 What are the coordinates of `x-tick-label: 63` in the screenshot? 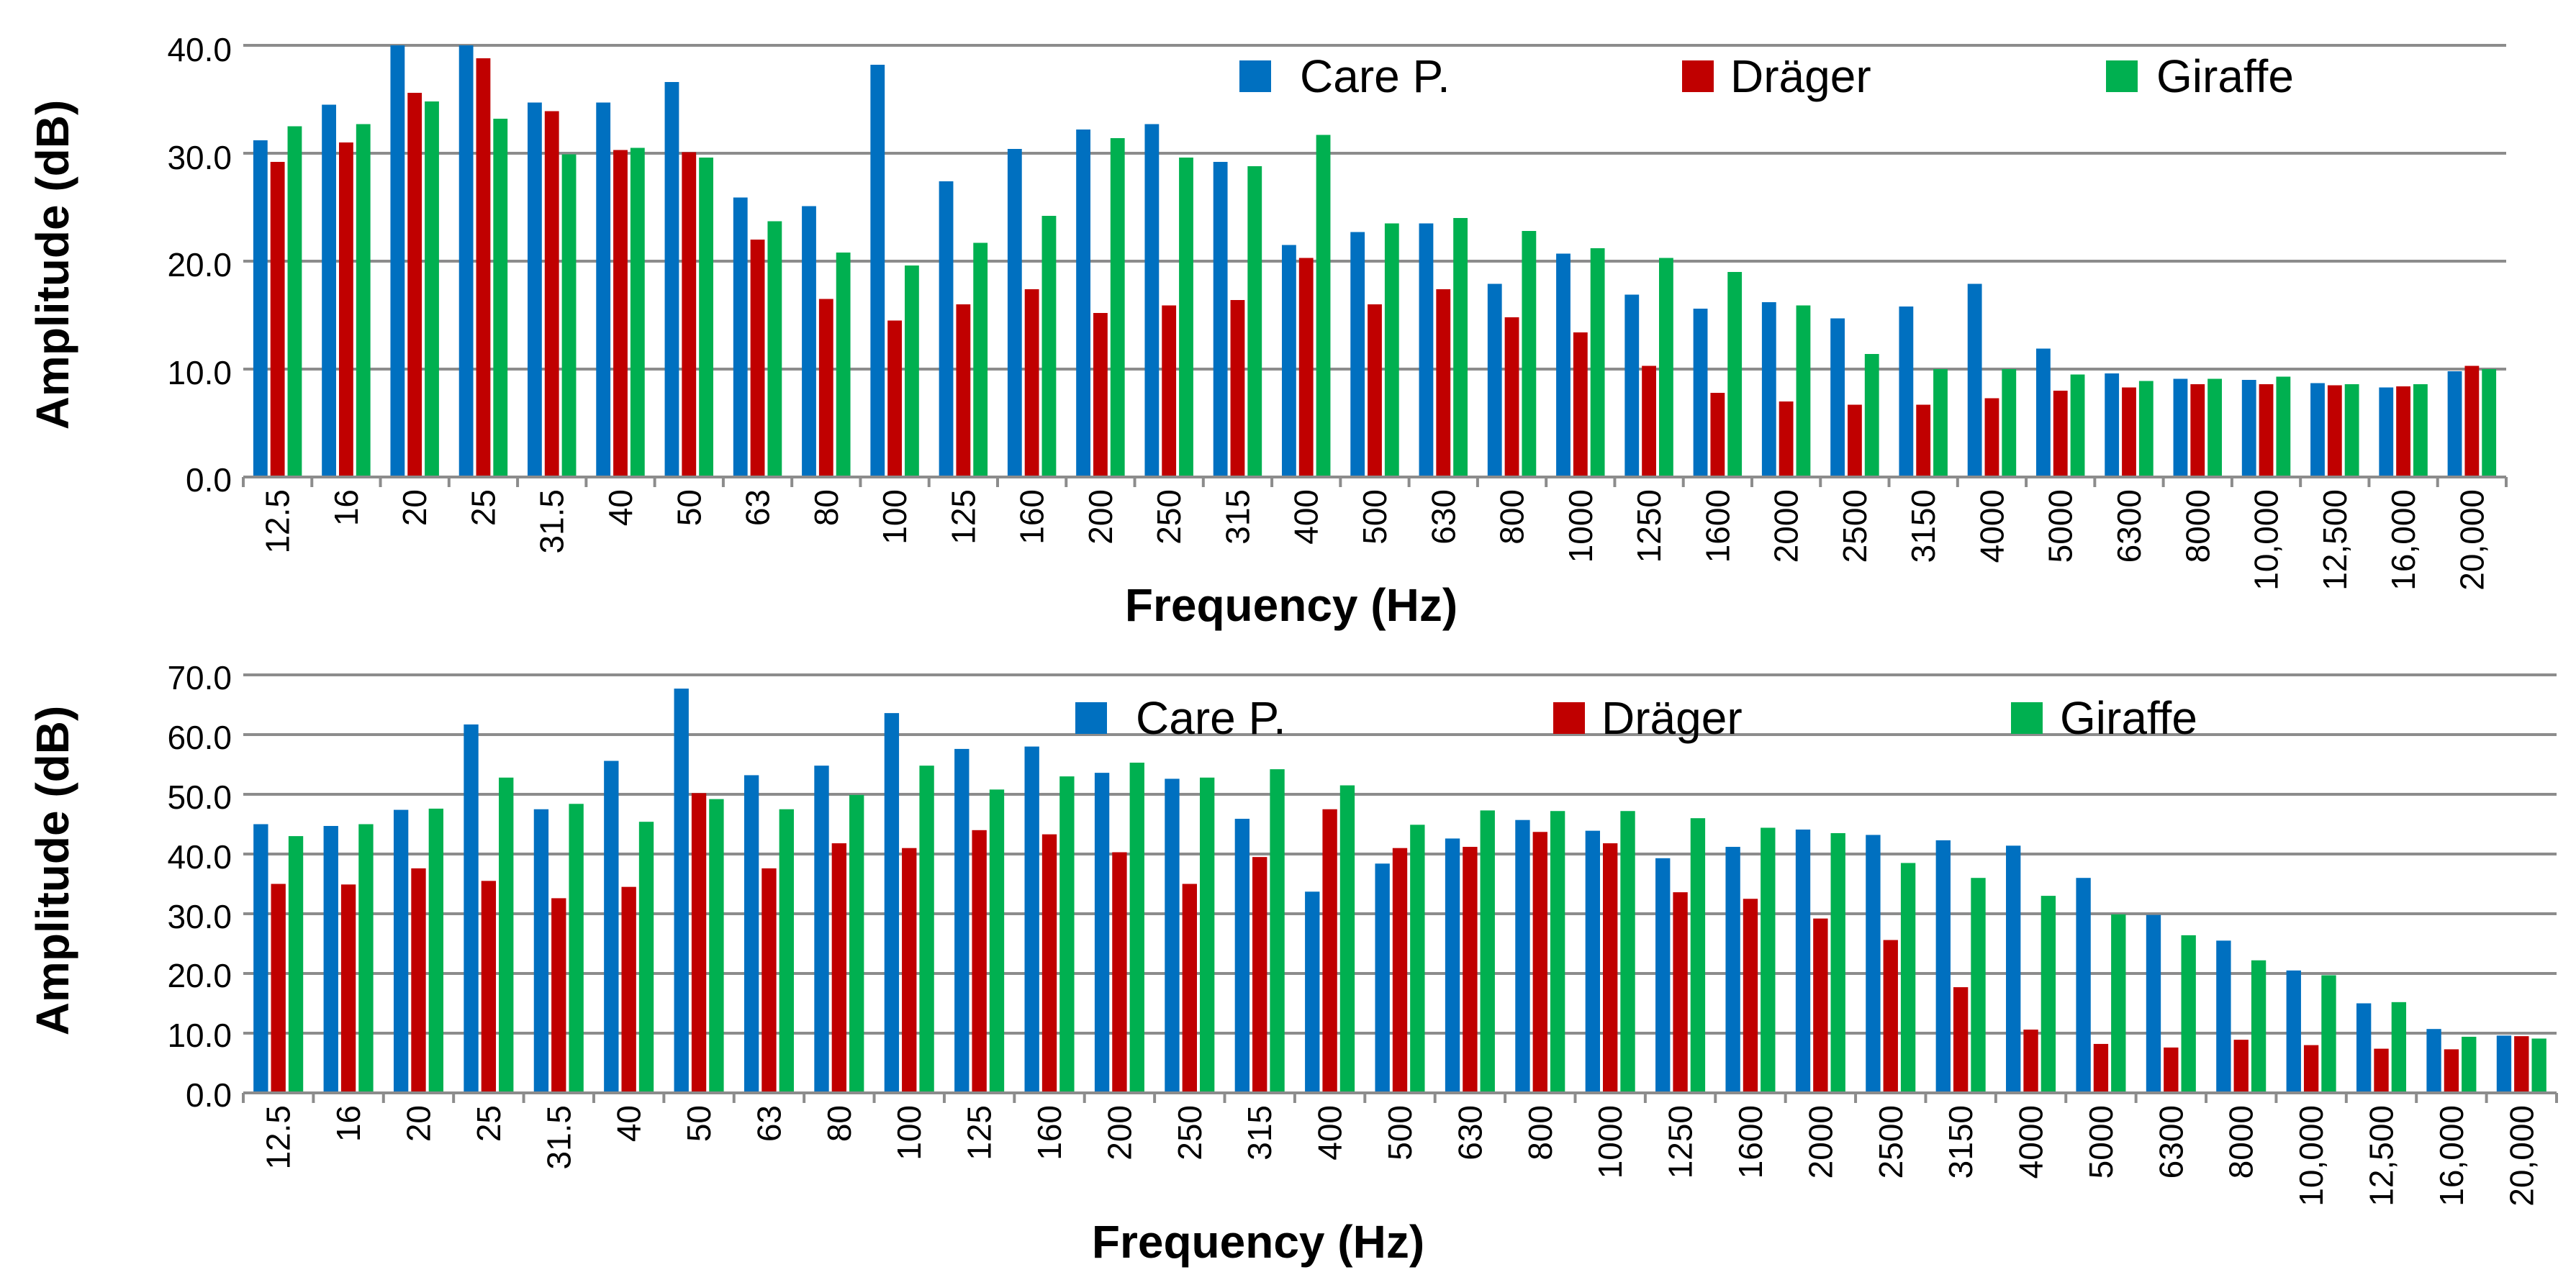 It's located at (758, 507).